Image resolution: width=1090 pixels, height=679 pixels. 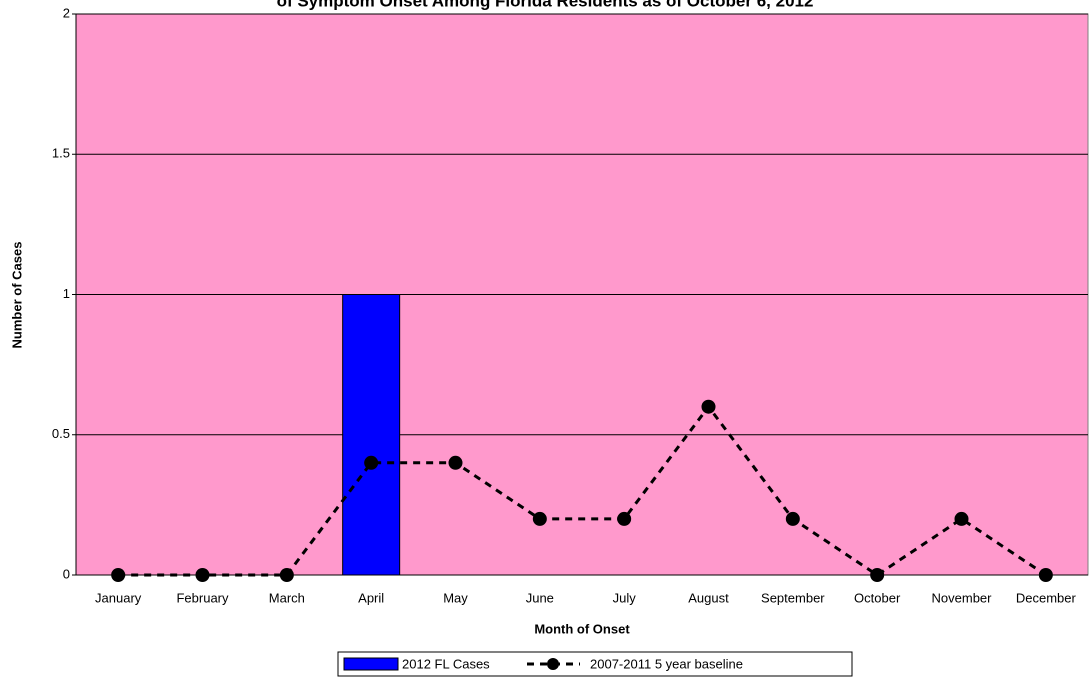 What do you see at coordinates (793, 597) in the screenshot?
I see `x-tick-label: September` at bounding box center [793, 597].